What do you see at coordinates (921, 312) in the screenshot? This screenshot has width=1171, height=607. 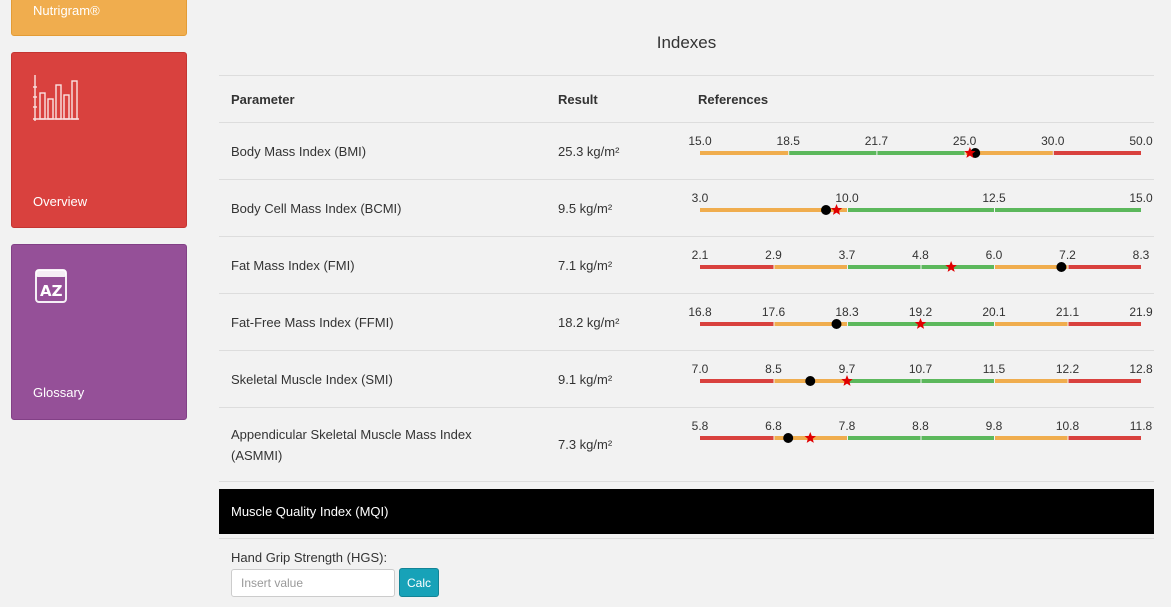 I see `tick-label: 19.2` at bounding box center [921, 312].